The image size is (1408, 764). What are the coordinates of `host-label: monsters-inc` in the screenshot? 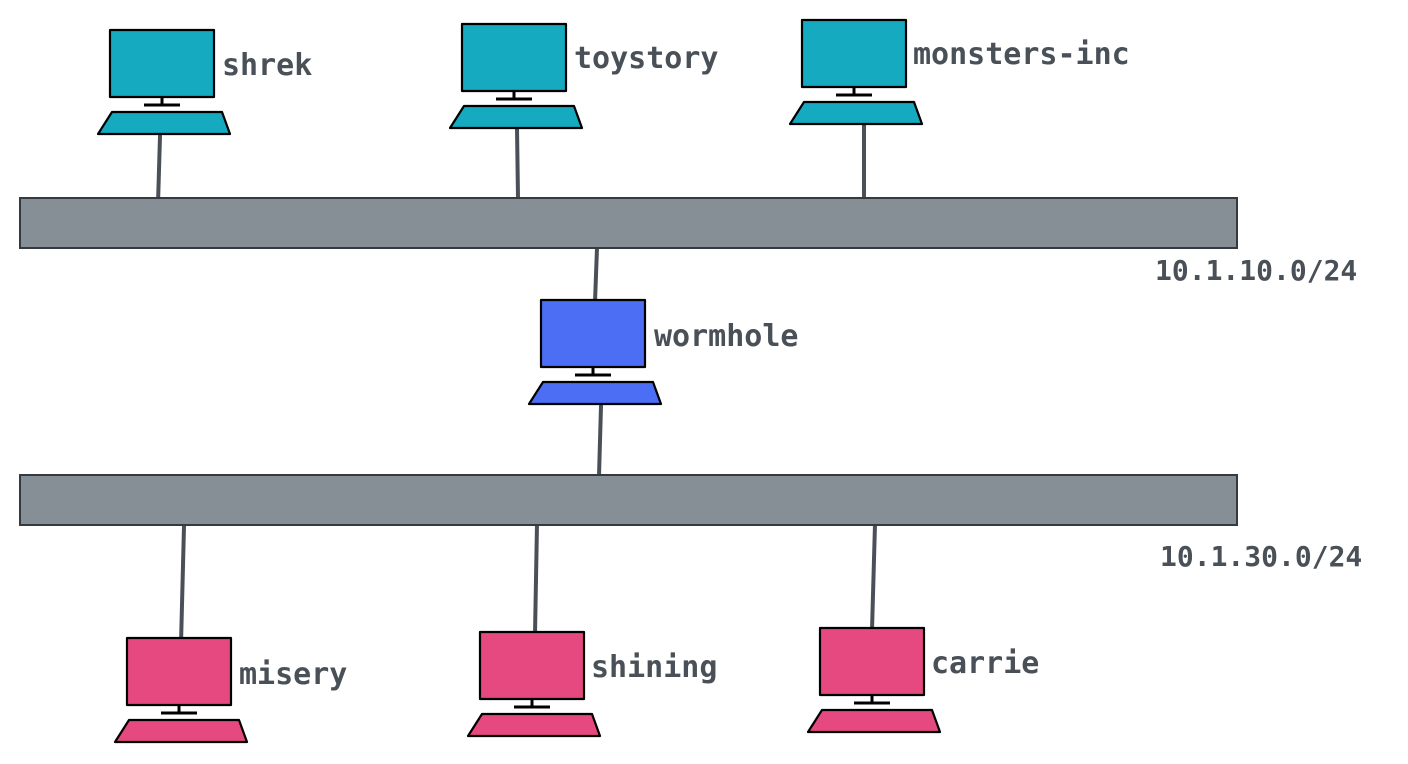 It's located at (1021, 54).